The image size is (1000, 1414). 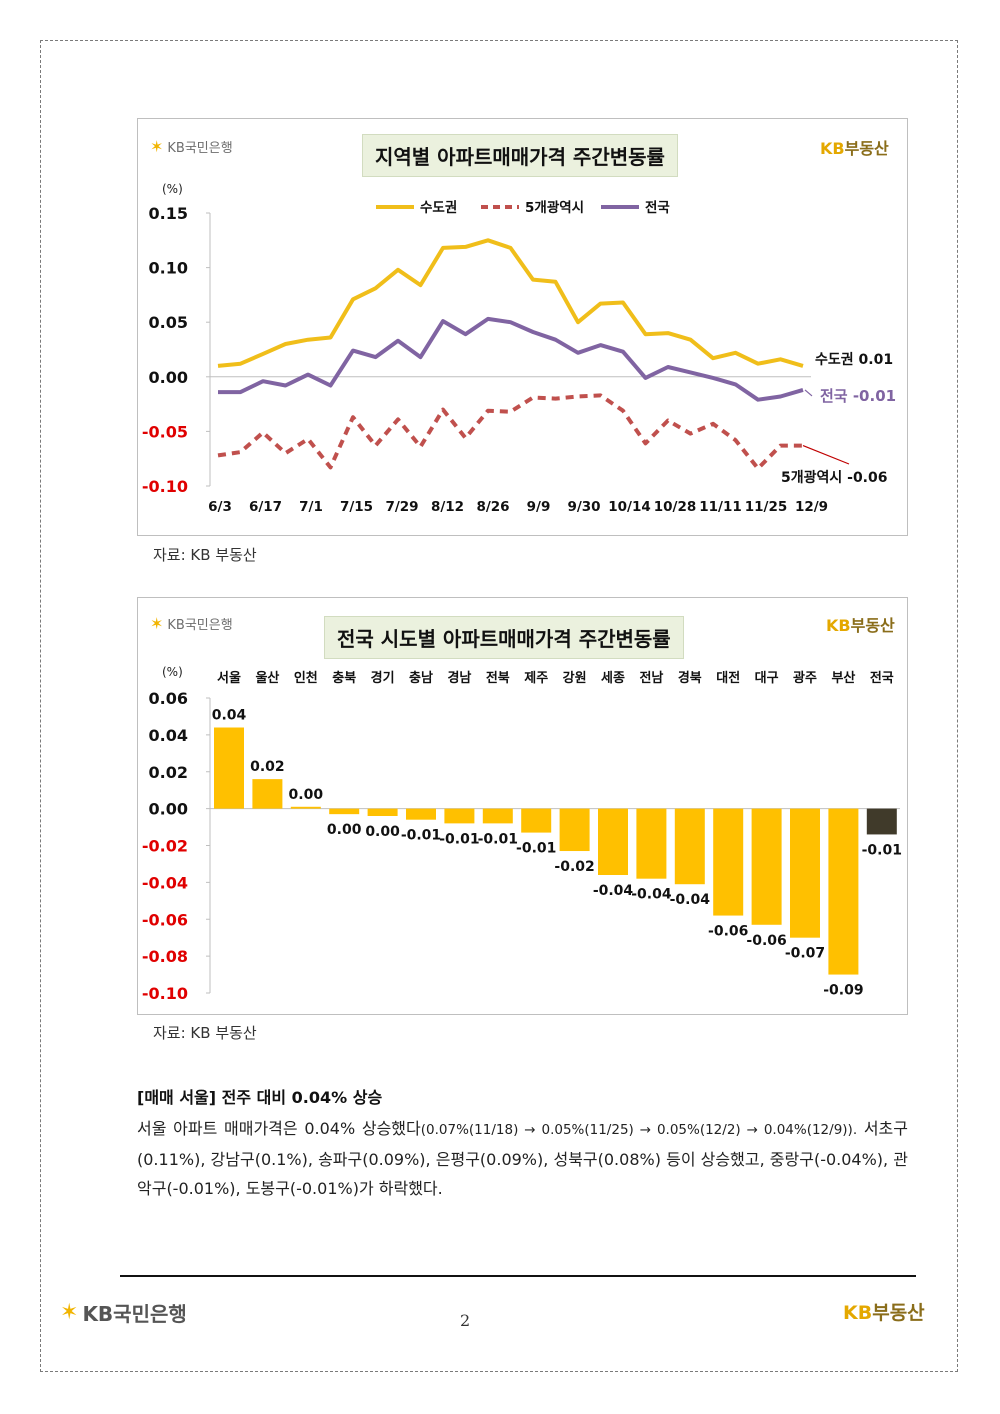 What do you see at coordinates (492, 507) in the screenshot?
I see `x-tick-label: 8/26` at bounding box center [492, 507].